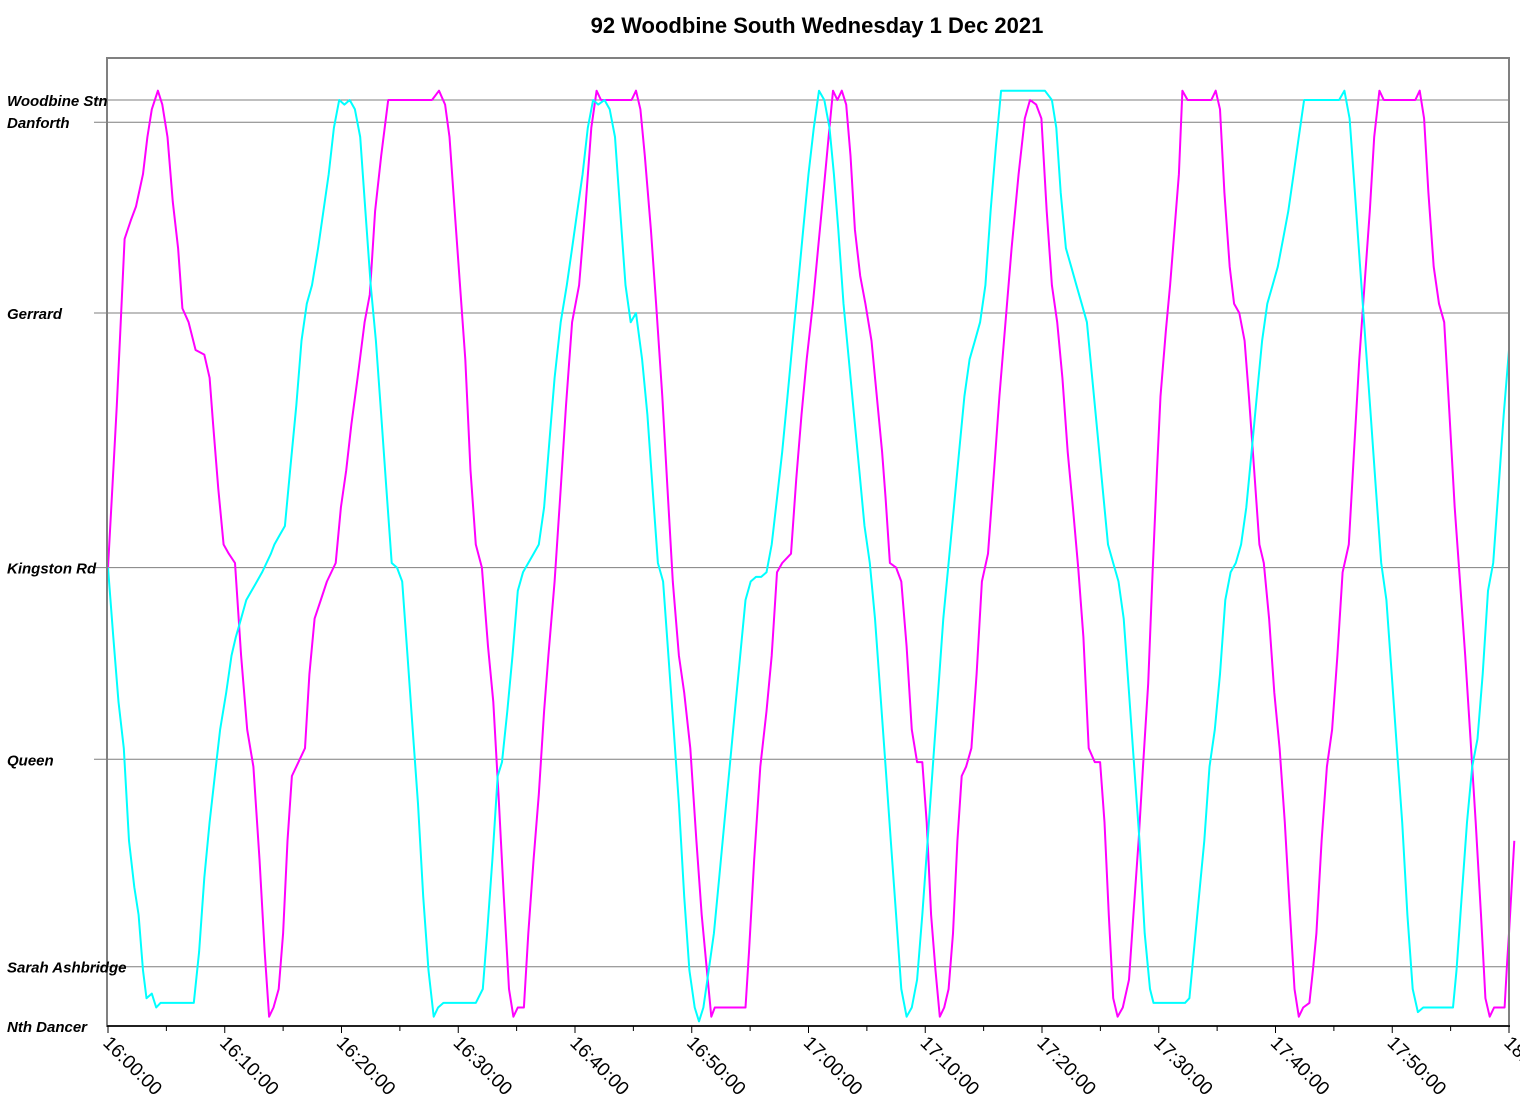 This screenshot has width=1520, height=1120. Describe the element at coordinates (1299, 1066) in the screenshot. I see `x-tick-label-10: 17:40:00` at that location.